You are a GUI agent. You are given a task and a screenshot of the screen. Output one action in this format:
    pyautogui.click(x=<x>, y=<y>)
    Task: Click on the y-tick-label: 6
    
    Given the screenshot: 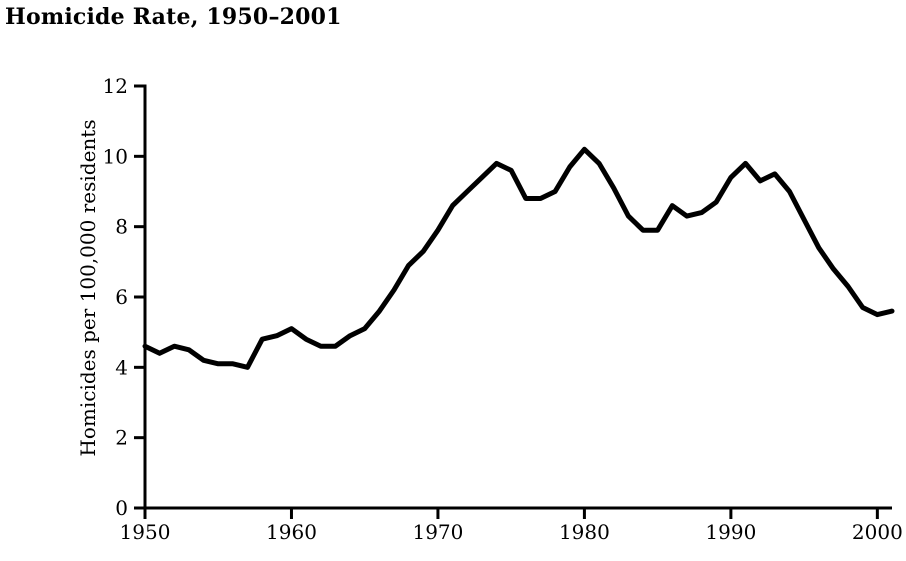 What is the action you would take?
    pyautogui.click(x=121, y=297)
    